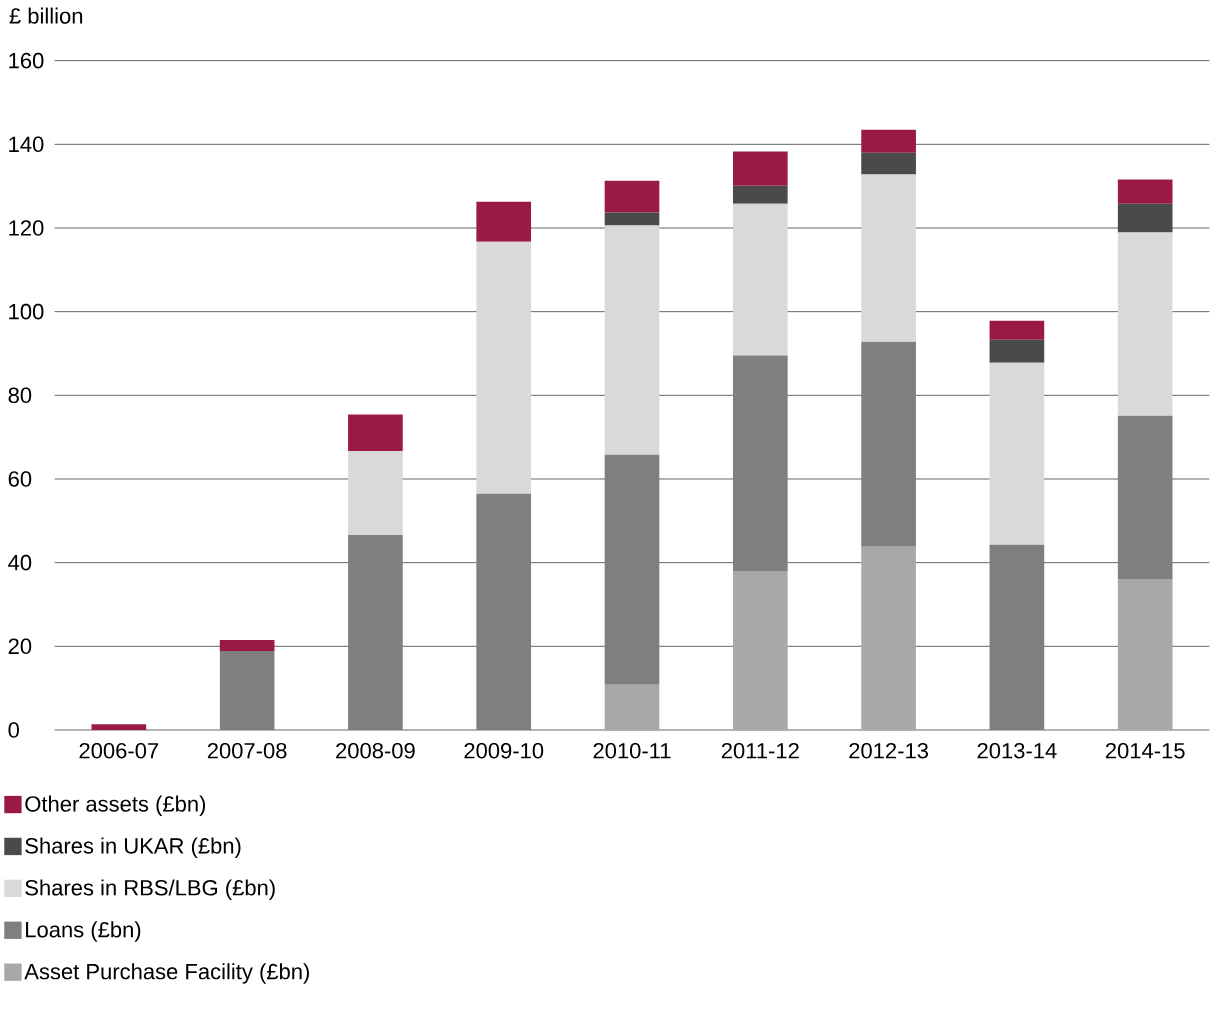 The height and width of the screenshot is (1027, 1210). I want to click on legend-label: Shares in UKAR (£bn), so click(133, 847).